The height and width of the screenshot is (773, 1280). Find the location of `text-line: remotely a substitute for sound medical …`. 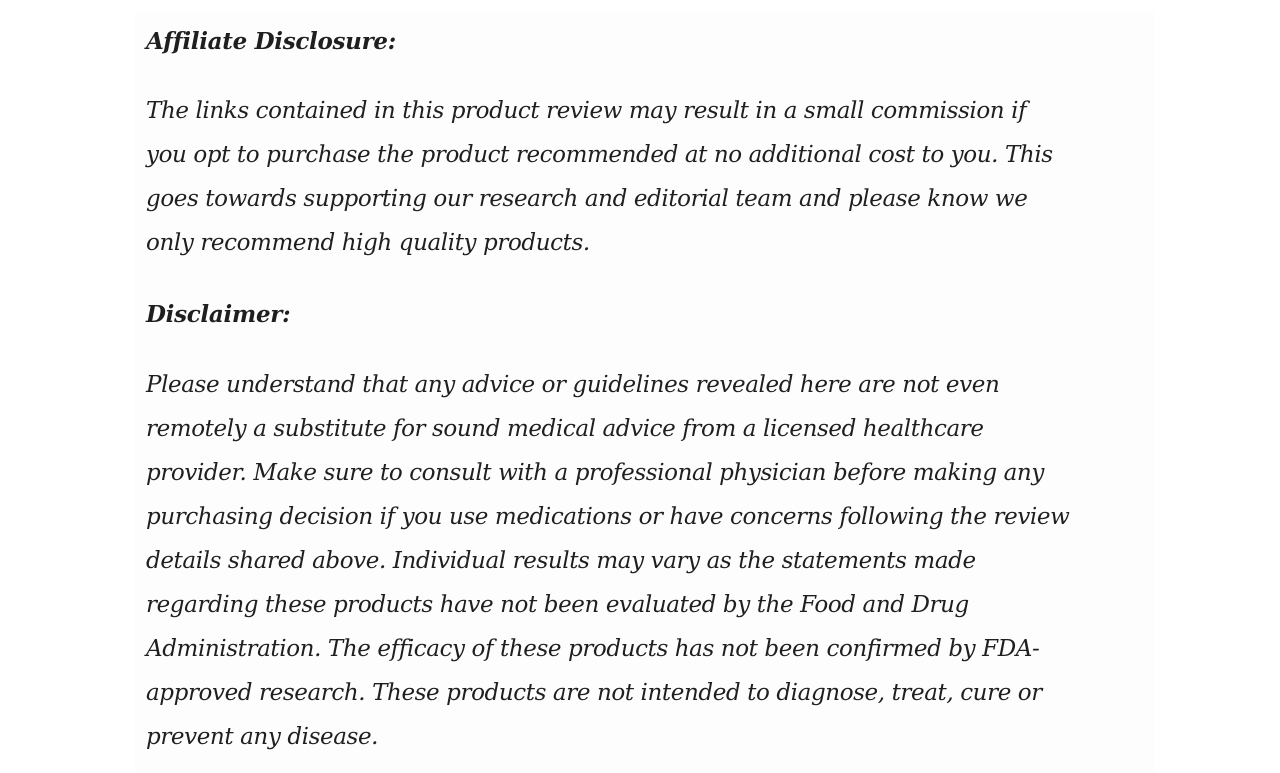

text-line: remotely a substitute for sound medical … is located at coordinates (565, 429).